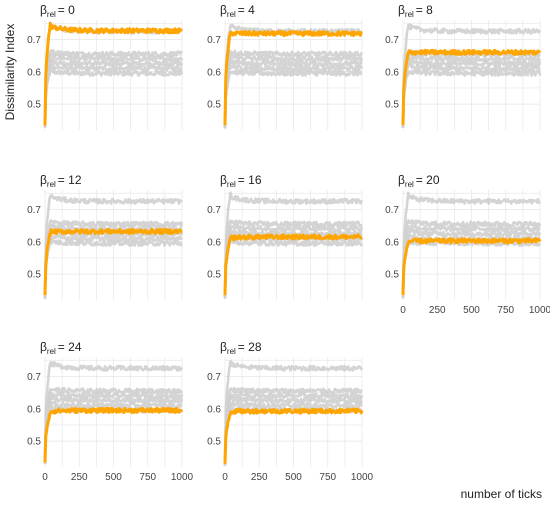 Image resolution: width=550 pixels, height=507 pixels. I want to click on panel-title-value: = 12, so click(70, 180).